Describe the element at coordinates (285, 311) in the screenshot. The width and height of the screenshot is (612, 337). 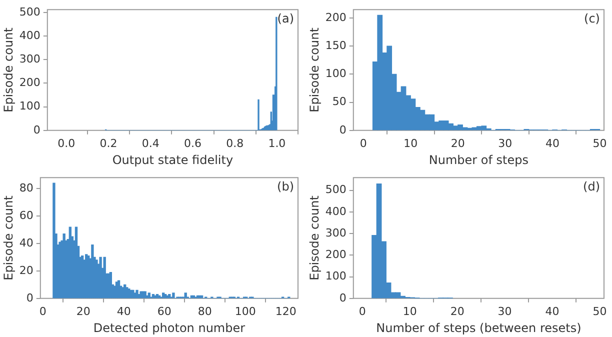
I see `x-tick-label: 120` at that location.